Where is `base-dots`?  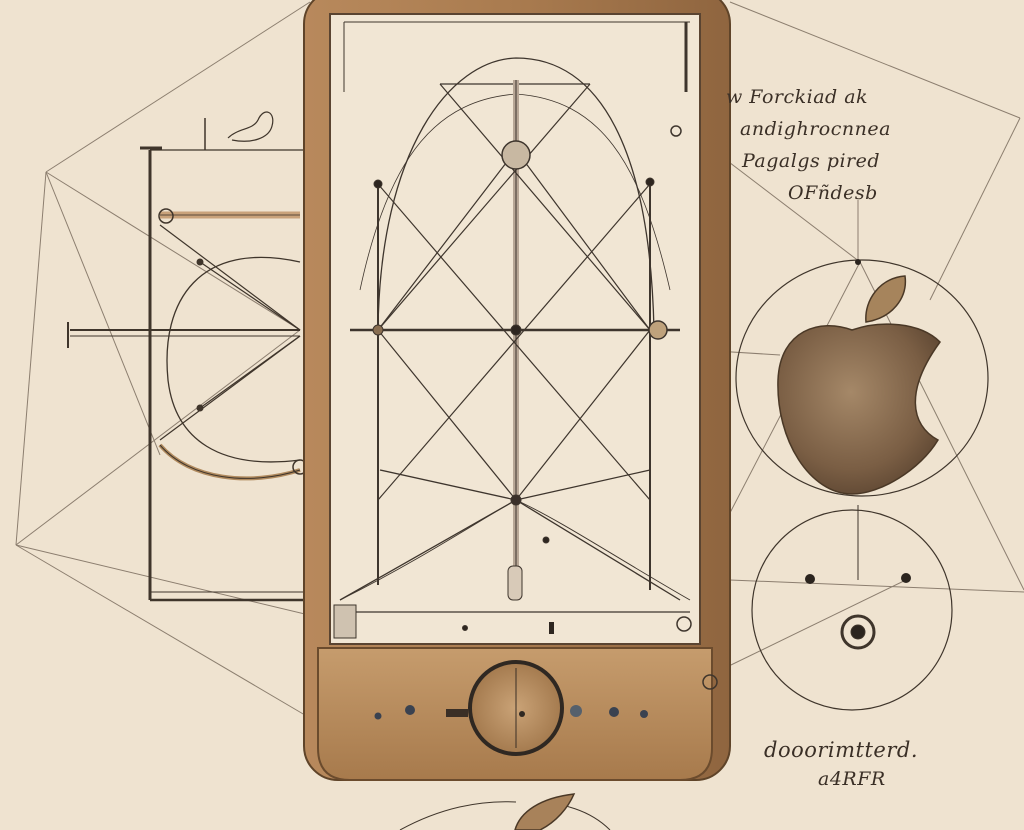 base-dots is located at coordinates (511, 712).